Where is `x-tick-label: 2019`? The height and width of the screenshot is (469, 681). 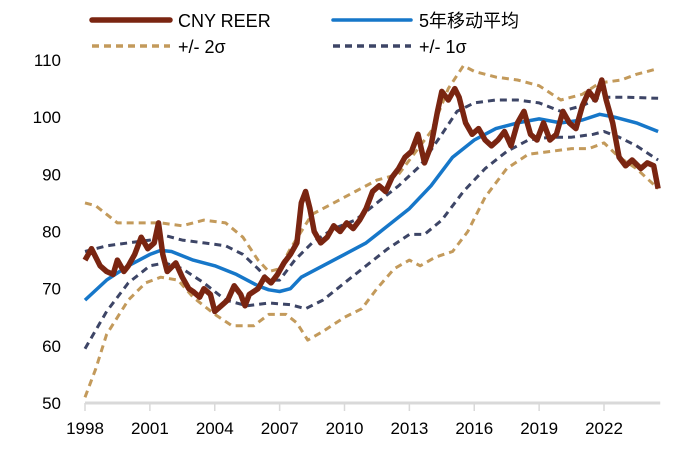 x-tick-label: 2019 is located at coordinates (539, 428).